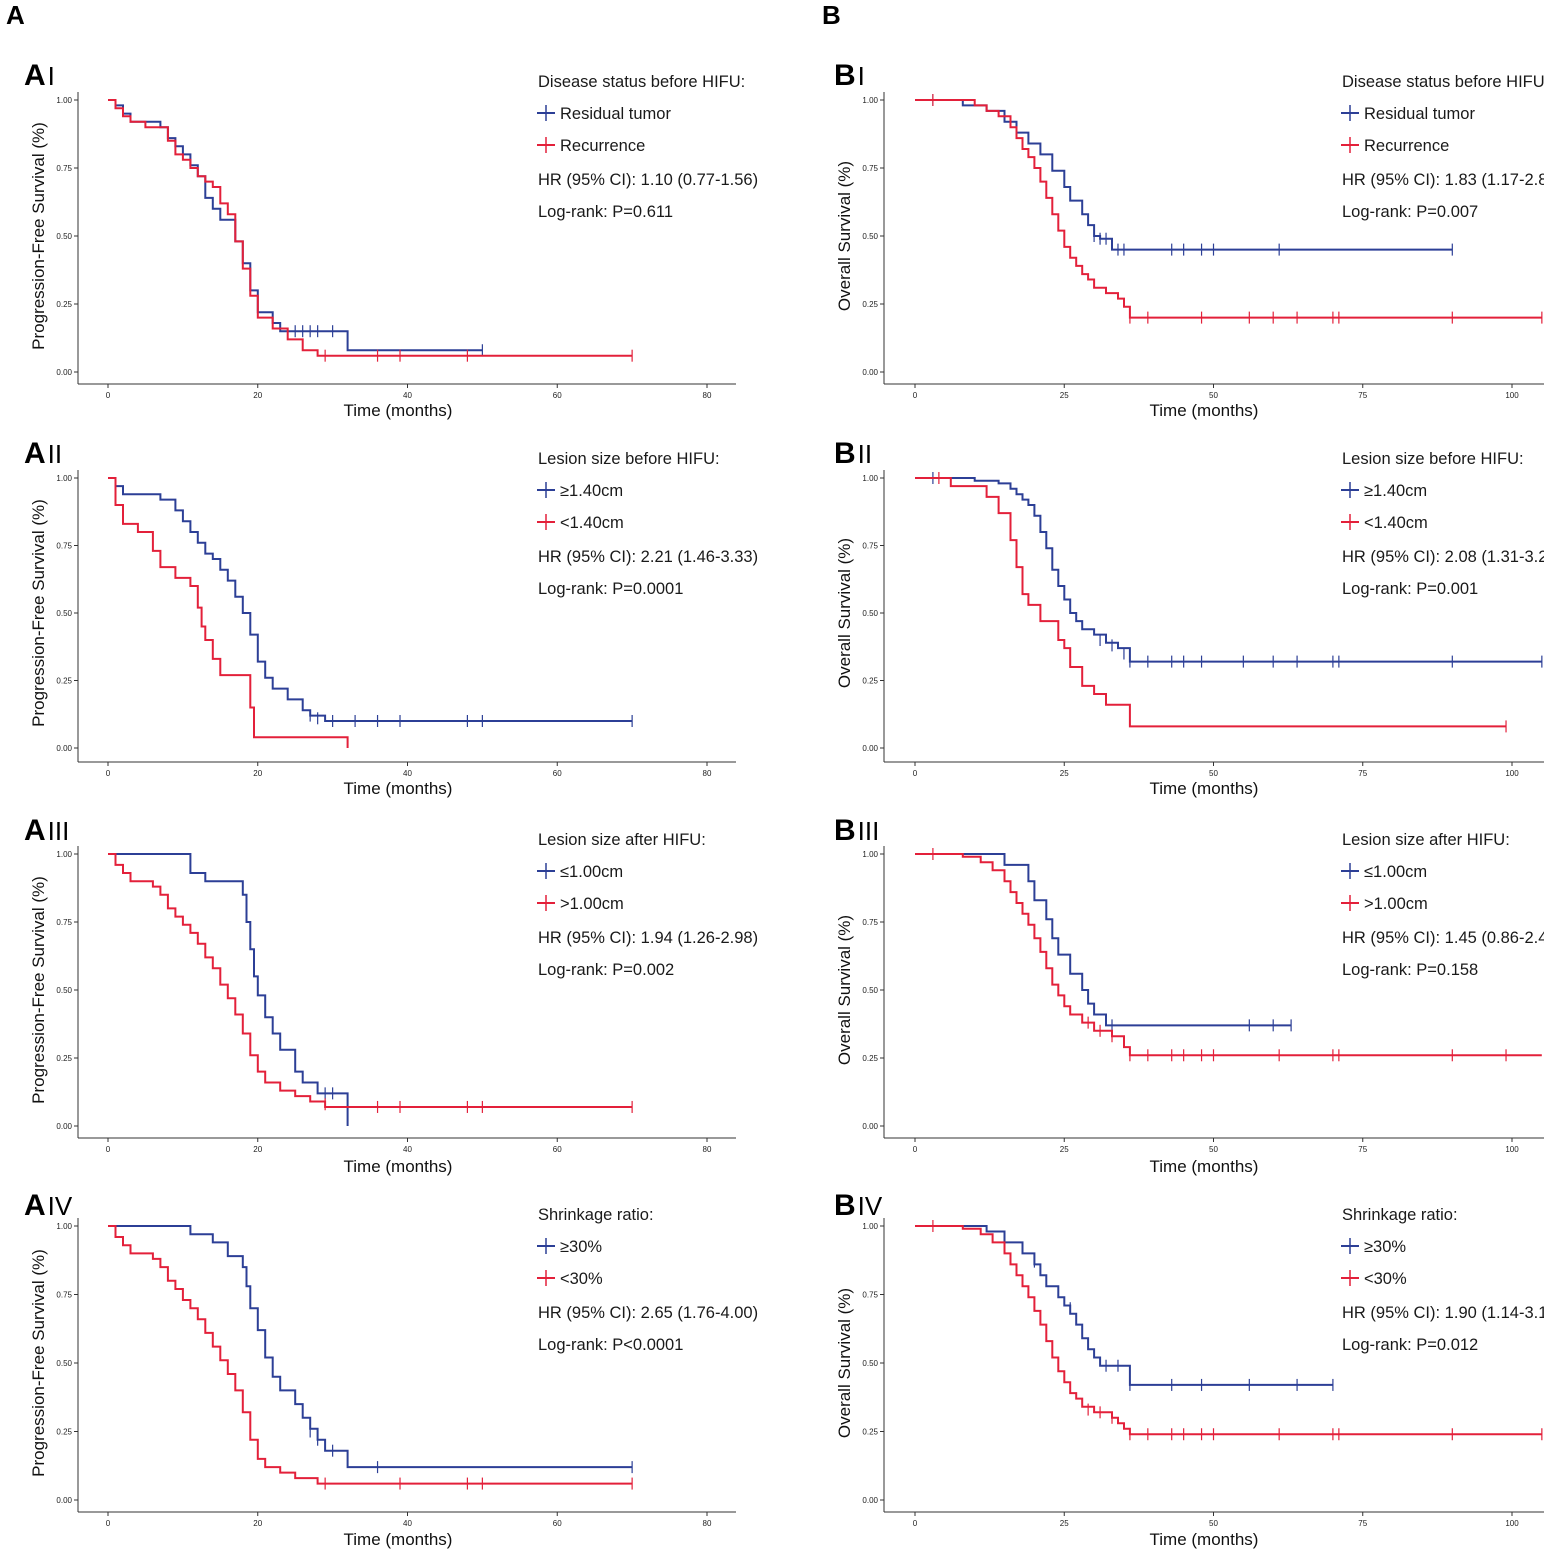 The width and height of the screenshot is (1544, 1553). Describe the element at coordinates (55, 454) in the screenshot. I see `panel-roman: II` at that location.